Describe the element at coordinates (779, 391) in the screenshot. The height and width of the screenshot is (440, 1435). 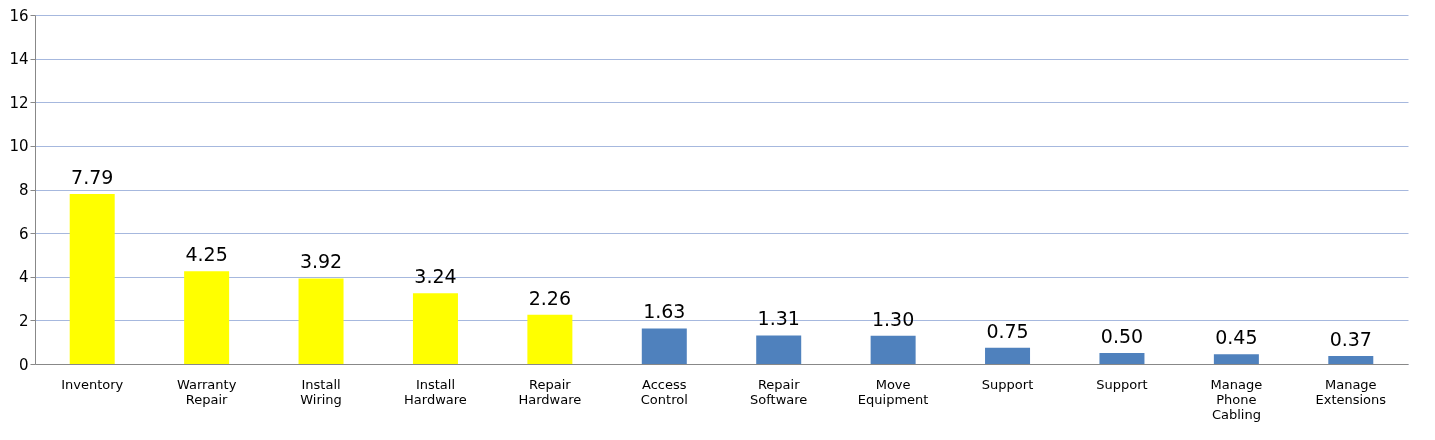
I see `x-tick-label: Repair Software` at that location.